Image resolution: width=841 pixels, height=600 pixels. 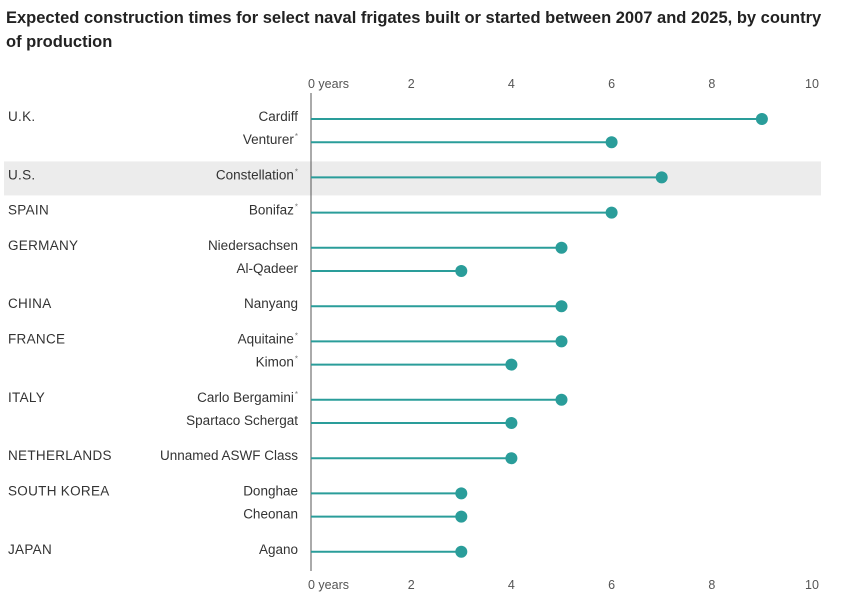 I want to click on bottom-tick-label: 2, so click(x=411, y=585).